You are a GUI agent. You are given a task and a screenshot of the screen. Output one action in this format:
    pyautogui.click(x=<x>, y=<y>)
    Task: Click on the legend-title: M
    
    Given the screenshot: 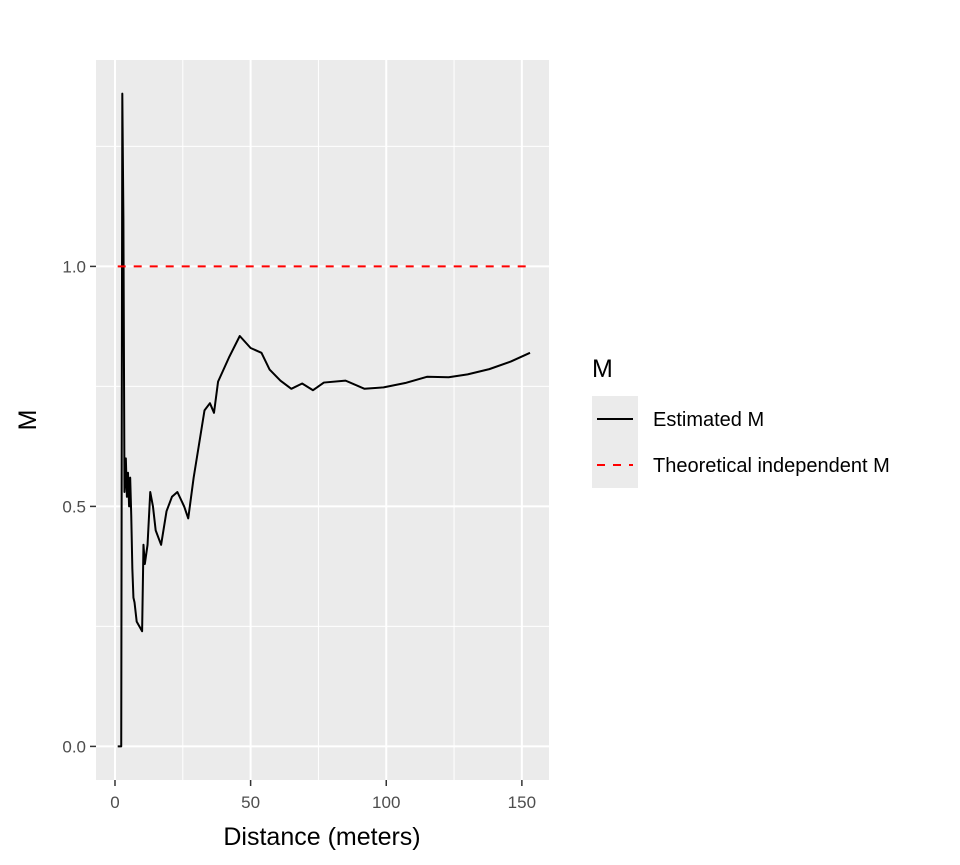 What is the action you would take?
    pyautogui.click(x=602, y=369)
    